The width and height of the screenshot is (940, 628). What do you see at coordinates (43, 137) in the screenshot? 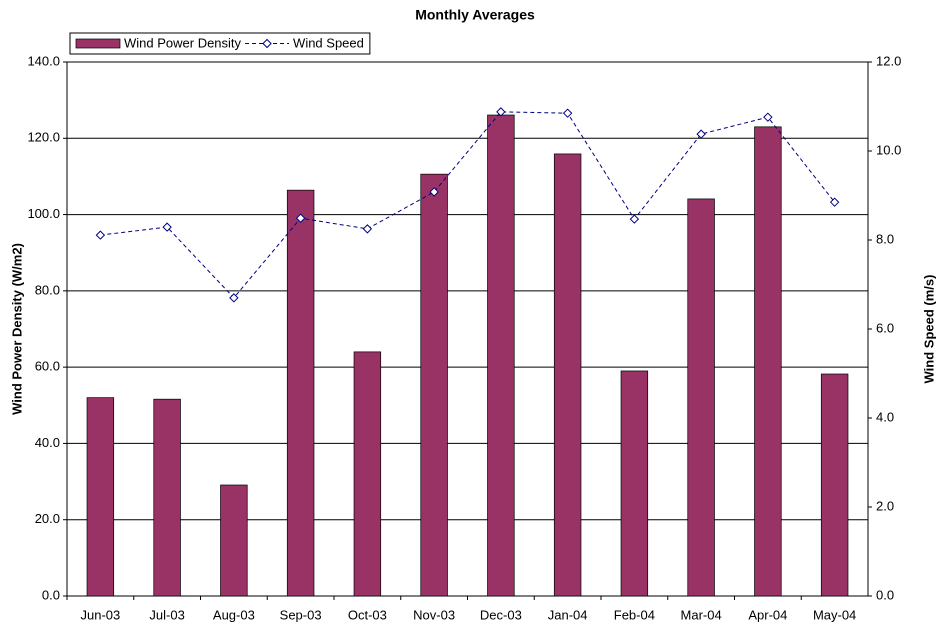
I see `y-tick-label: 120.0` at bounding box center [43, 137].